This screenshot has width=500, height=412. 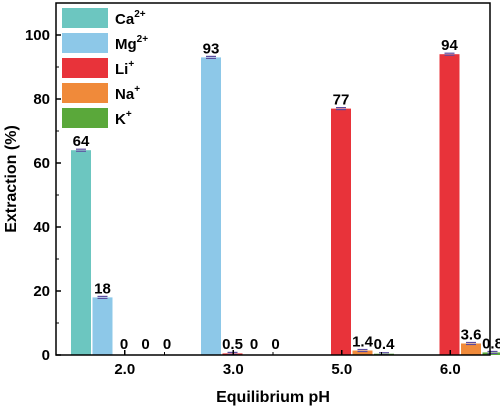 What do you see at coordinates (46, 355) in the screenshot?
I see `y-tick-label: 0` at bounding box center [46, 355].